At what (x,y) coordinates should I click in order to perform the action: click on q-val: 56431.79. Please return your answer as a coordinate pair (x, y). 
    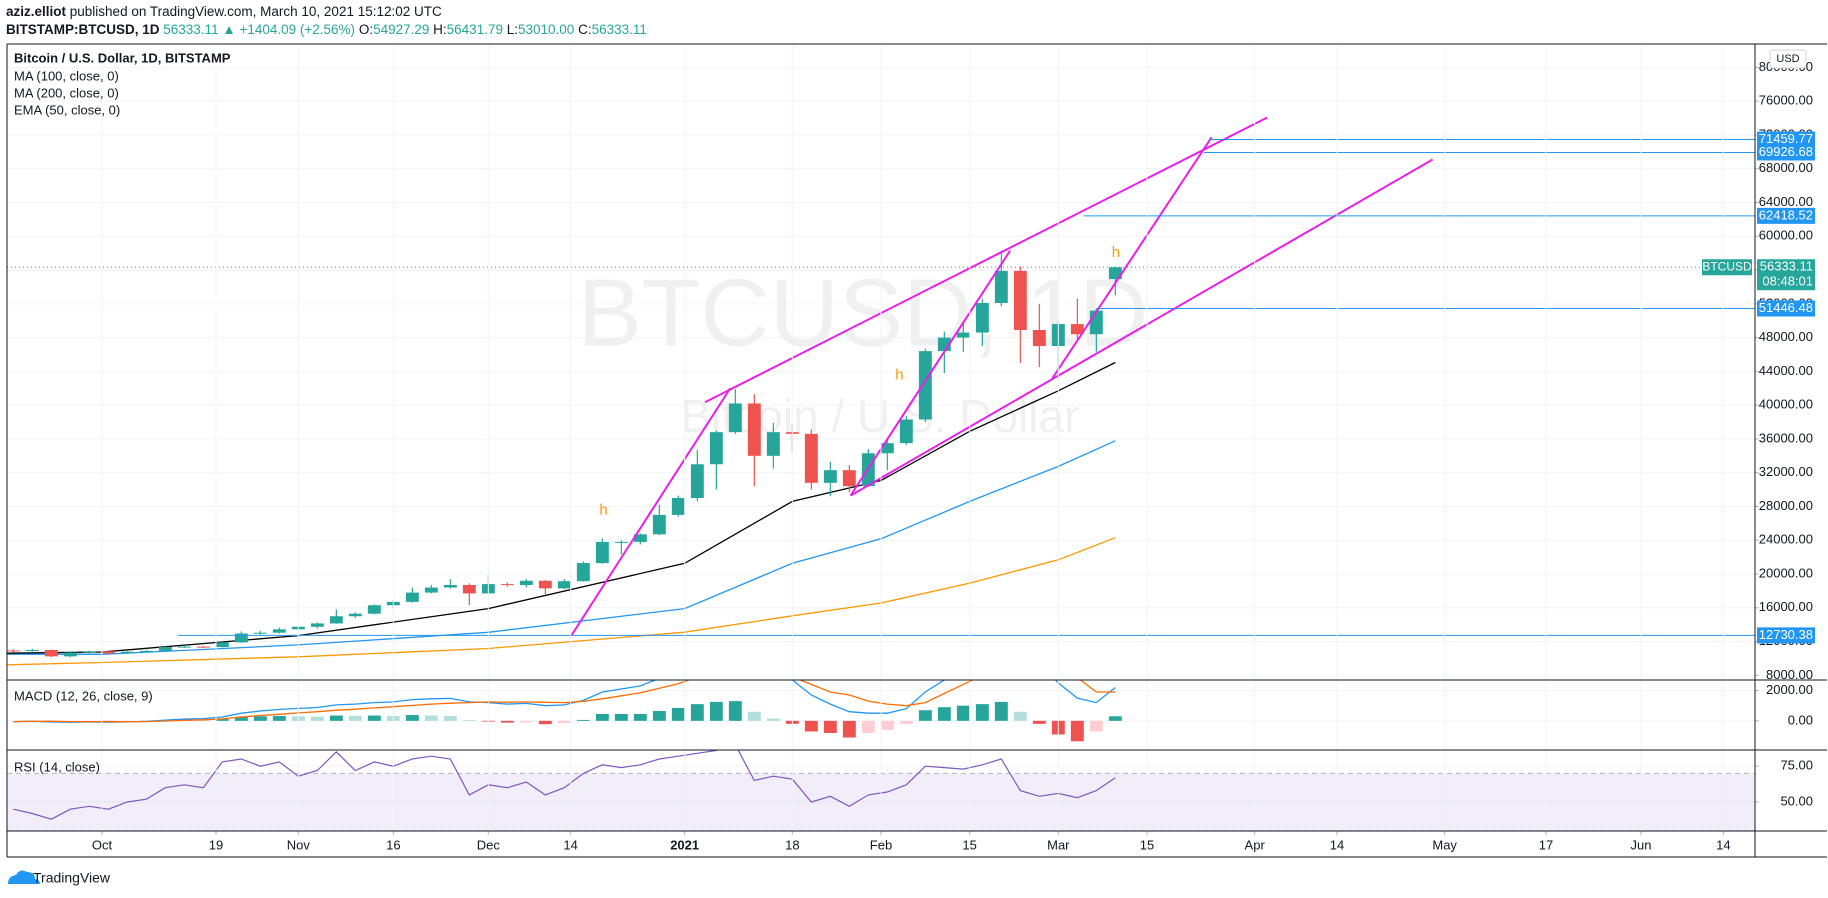
    Looking at the image, I should click on (474, 29).